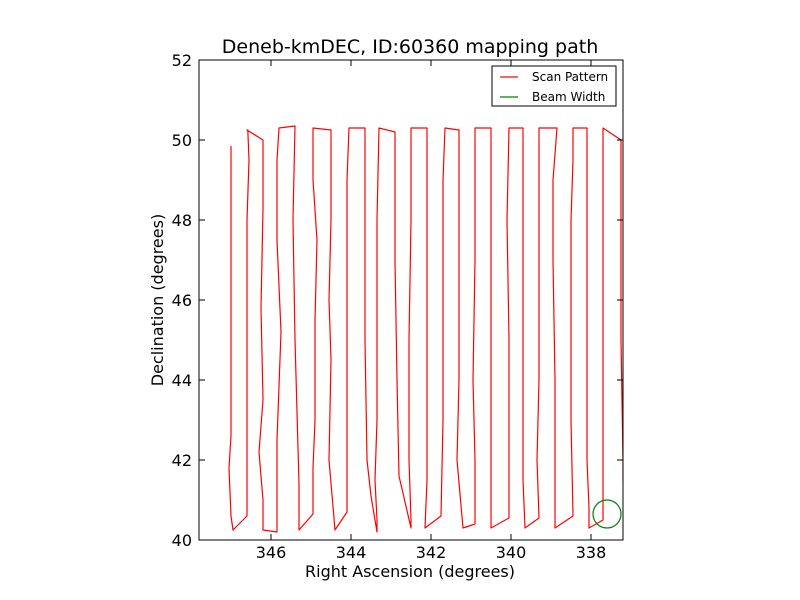  What do you see at coordinates (182, 140) in the screenshot?
I see `y-tick-label: 50` at bounding box center [182, 140].